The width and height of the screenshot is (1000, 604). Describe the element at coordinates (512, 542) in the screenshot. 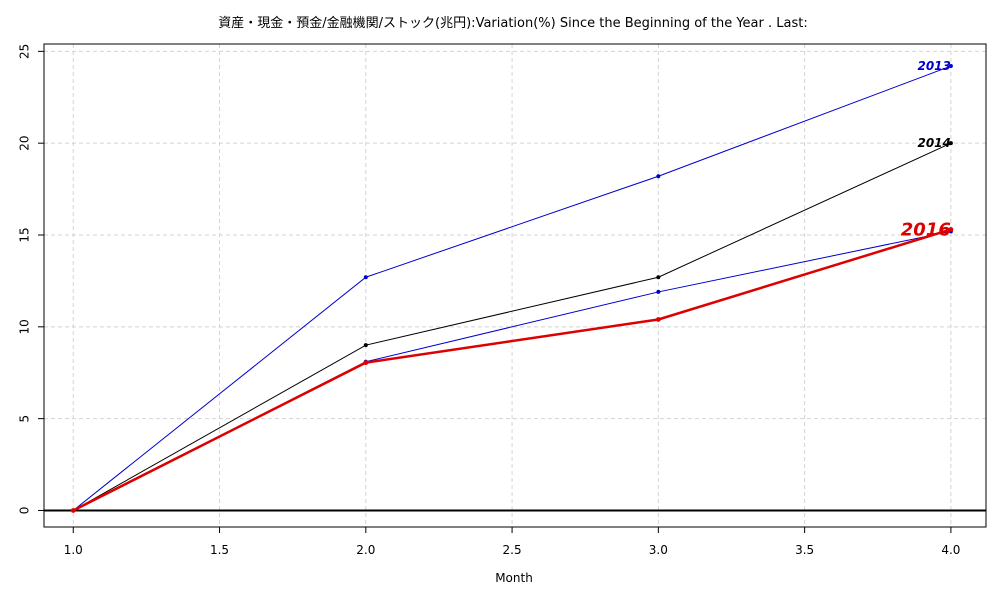

I see `x-axis: 1.0 1.5 2.0 2.5 3.0 3.5 4.0` at that location.